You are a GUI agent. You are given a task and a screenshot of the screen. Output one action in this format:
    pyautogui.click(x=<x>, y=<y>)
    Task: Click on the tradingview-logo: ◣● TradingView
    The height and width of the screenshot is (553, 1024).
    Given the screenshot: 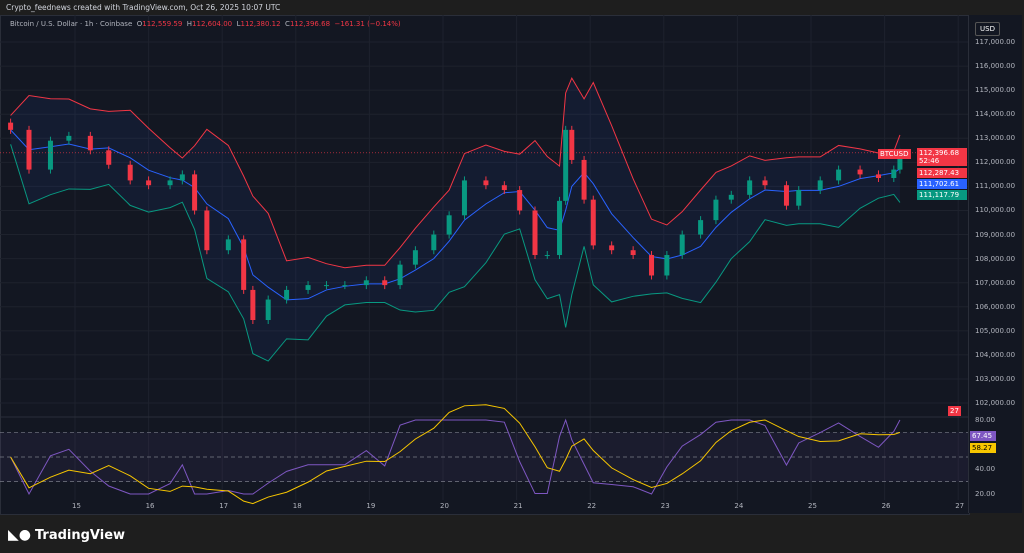 What is the action you would take?
    pyautogui.click(x=66, y=535)
    